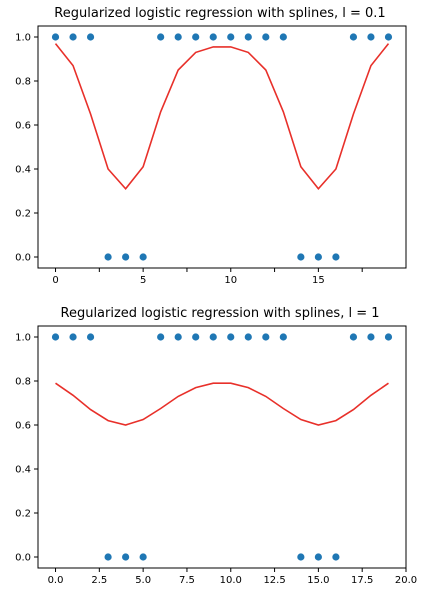  What do you see at coordinates (143, 280) in the screenshot?
I see `chart-1-x-tick-label: 5` at bounding box center [143, 280].